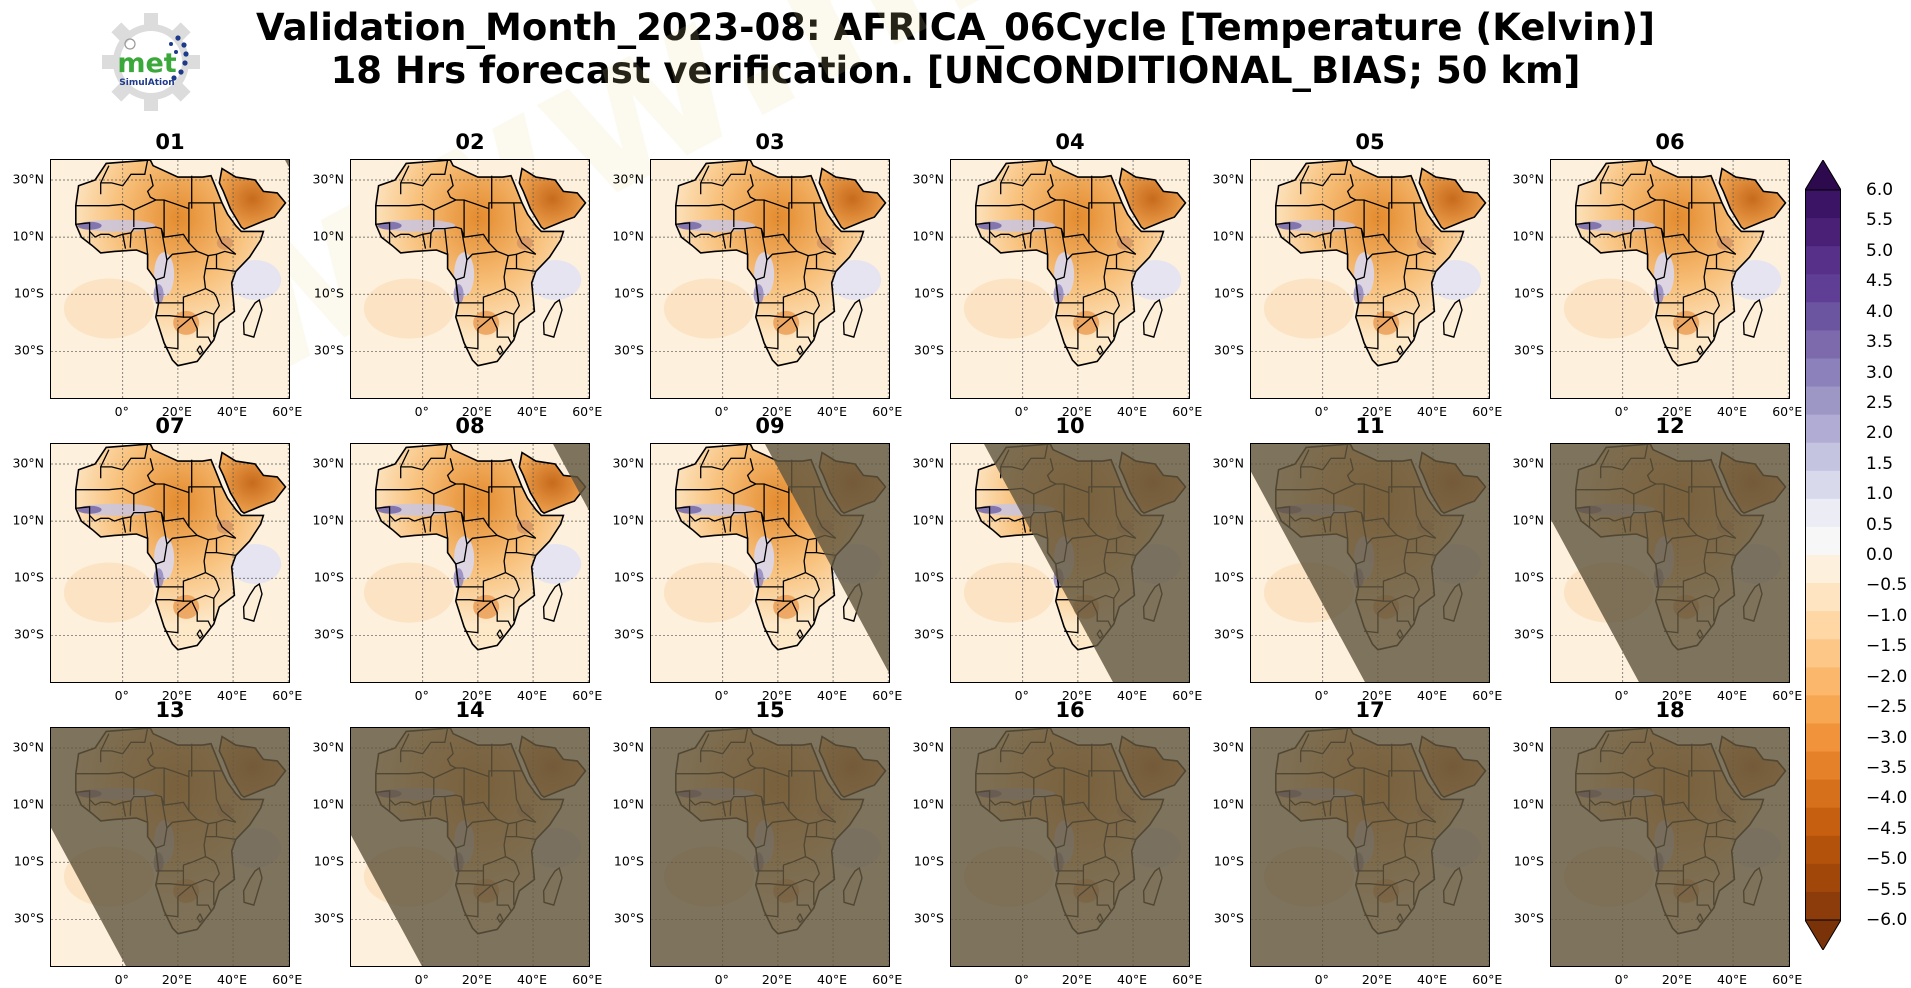 Image resolution: width=1911 pixels, height=988 pixels. What do you see at coordinates (170, 142) in the screenshot?
I see `panel-title: 01` at bounding box center [170, 142].